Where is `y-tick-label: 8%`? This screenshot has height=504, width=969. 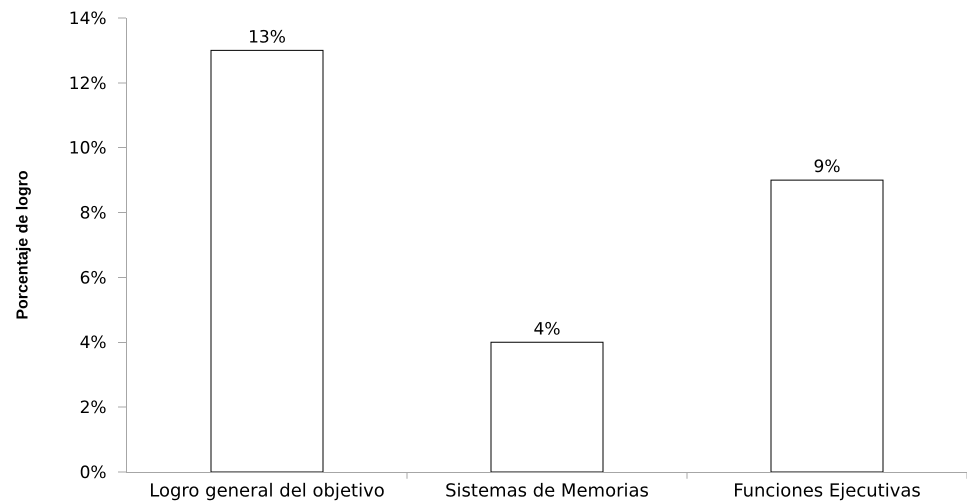 y-tick-label: 8% is located at coordinates (93, 214).